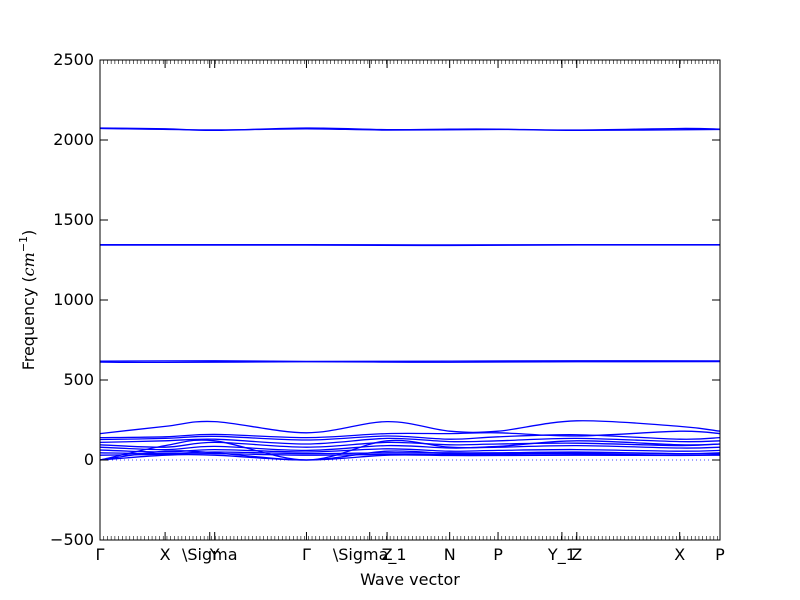  What do you see at coordinates (28, 264) in the screenshot?
I see `y-axis-label-unit: cm` at bounding box center [28, 264].